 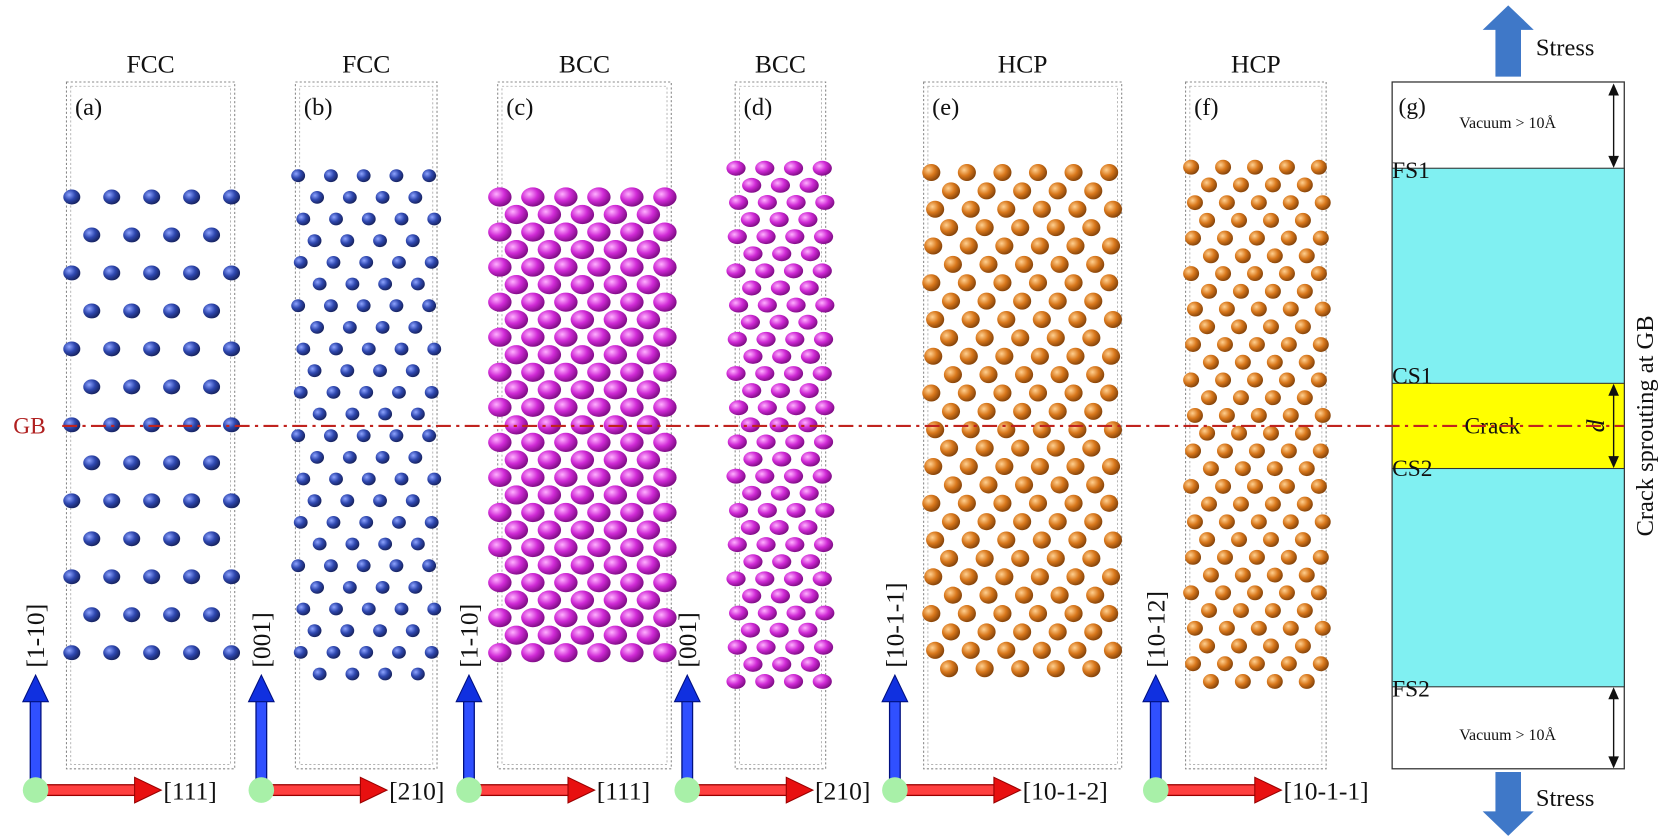 What do you see at coordinates (581, 790) in the screenshot?
I see `axis-x-head` at bounding box center [581, 790].